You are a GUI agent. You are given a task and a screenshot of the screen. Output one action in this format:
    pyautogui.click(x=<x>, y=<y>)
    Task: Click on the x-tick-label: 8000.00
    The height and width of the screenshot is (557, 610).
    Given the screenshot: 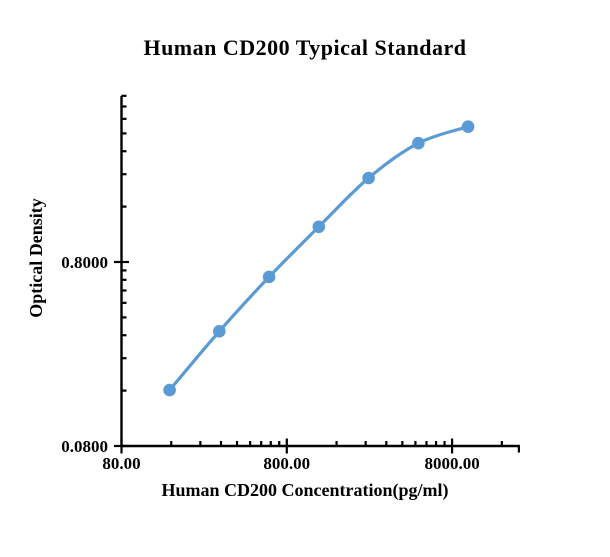 What is the action you would take?
    pyautogui.click(x=451, y=463)
    